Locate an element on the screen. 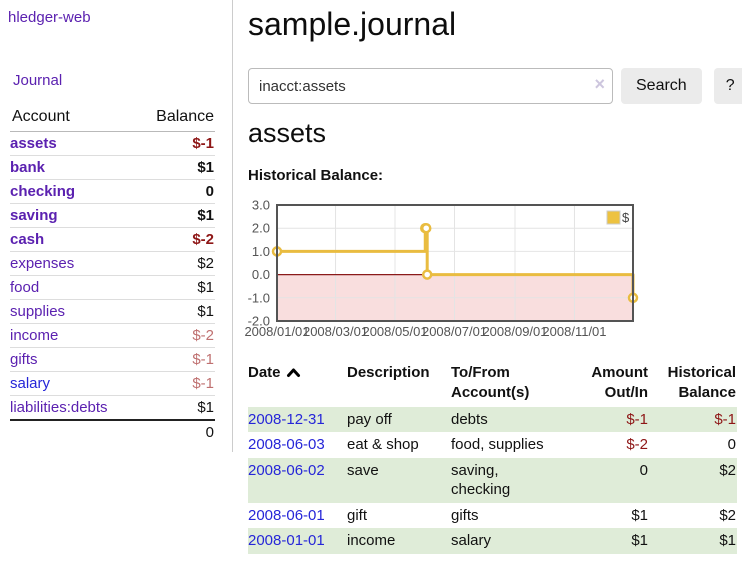  account-row: checking 0 is located at coordinates (112, 191).